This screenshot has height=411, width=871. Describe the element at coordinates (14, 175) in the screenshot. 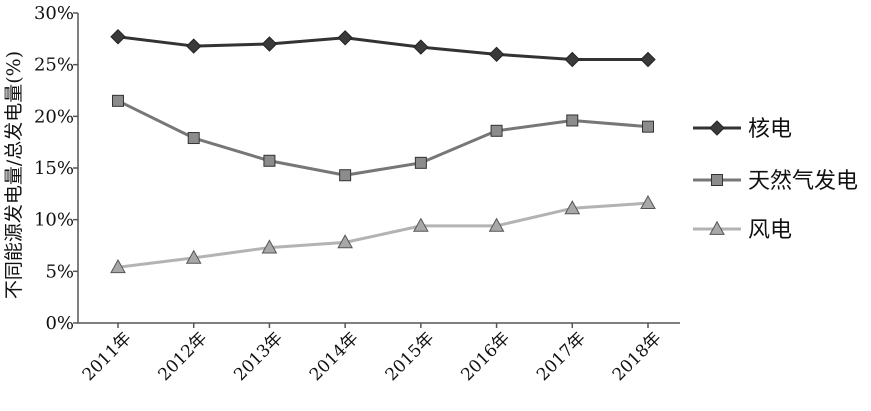

I see `y-axis-label: 不同能源发电量/总发电量(%)` at that location.